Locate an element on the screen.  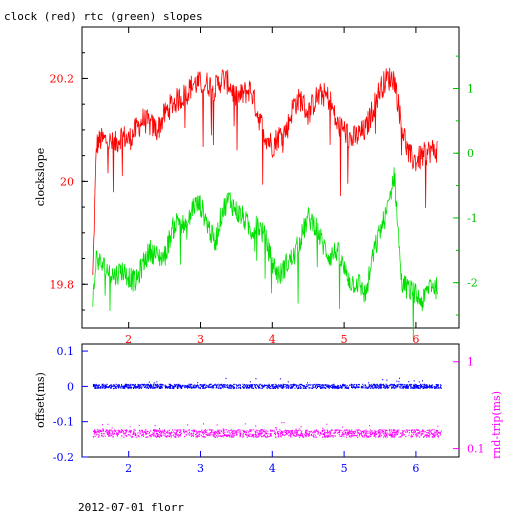
top-y-tick-label: 20.2 is located at coordinates (62, 78).